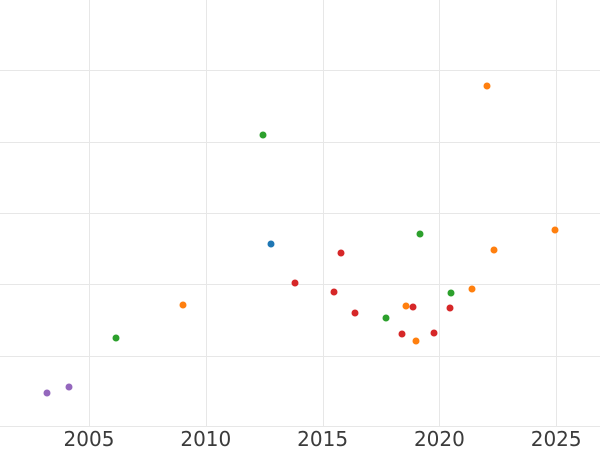  Describe the element at coordinates (206, 438) in the screenshot. I see `x-tick-label: 2010` at that location.